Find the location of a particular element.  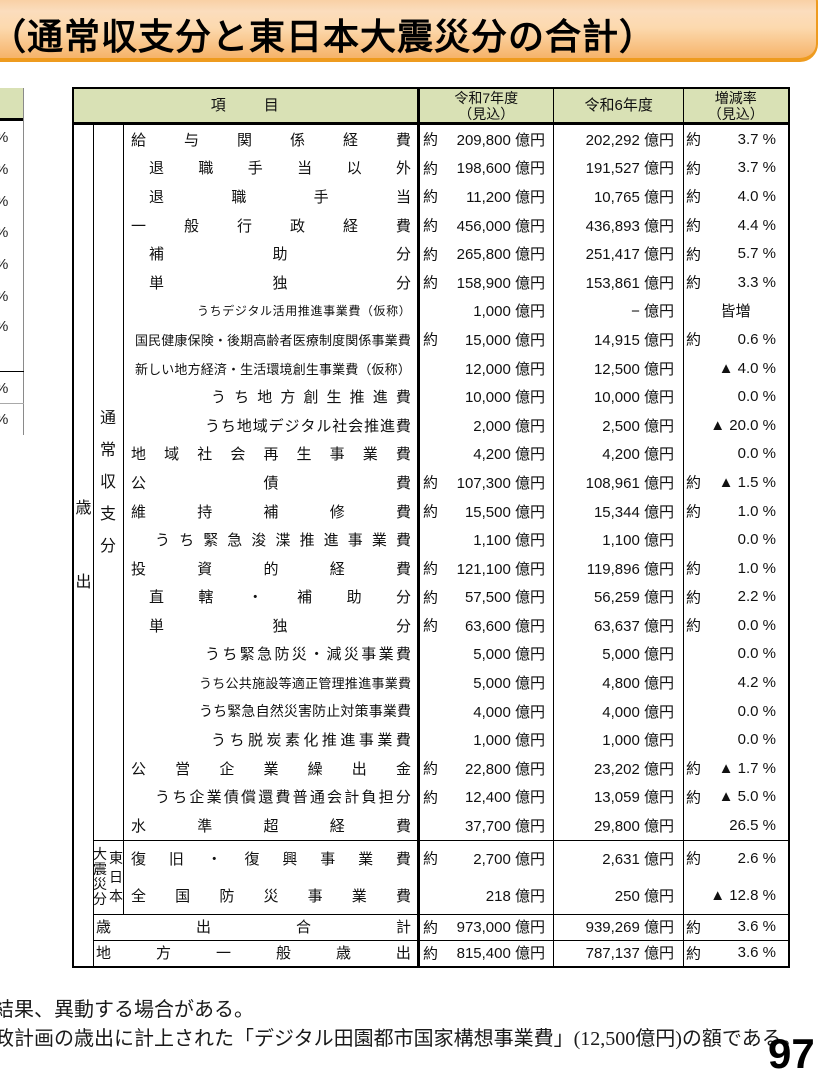

table-row: 退 職 手 当 以 外約 198,600 億円 191,527 億円約 3.7 % is located at coordinates (431, 168).